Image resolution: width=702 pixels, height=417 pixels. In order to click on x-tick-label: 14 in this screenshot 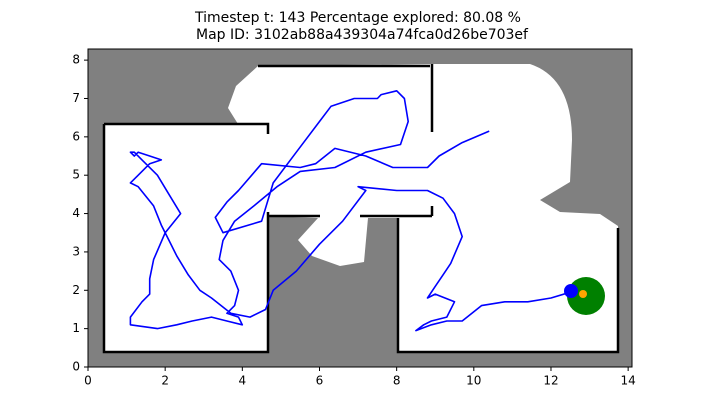, I will do `click(628, 381)`.